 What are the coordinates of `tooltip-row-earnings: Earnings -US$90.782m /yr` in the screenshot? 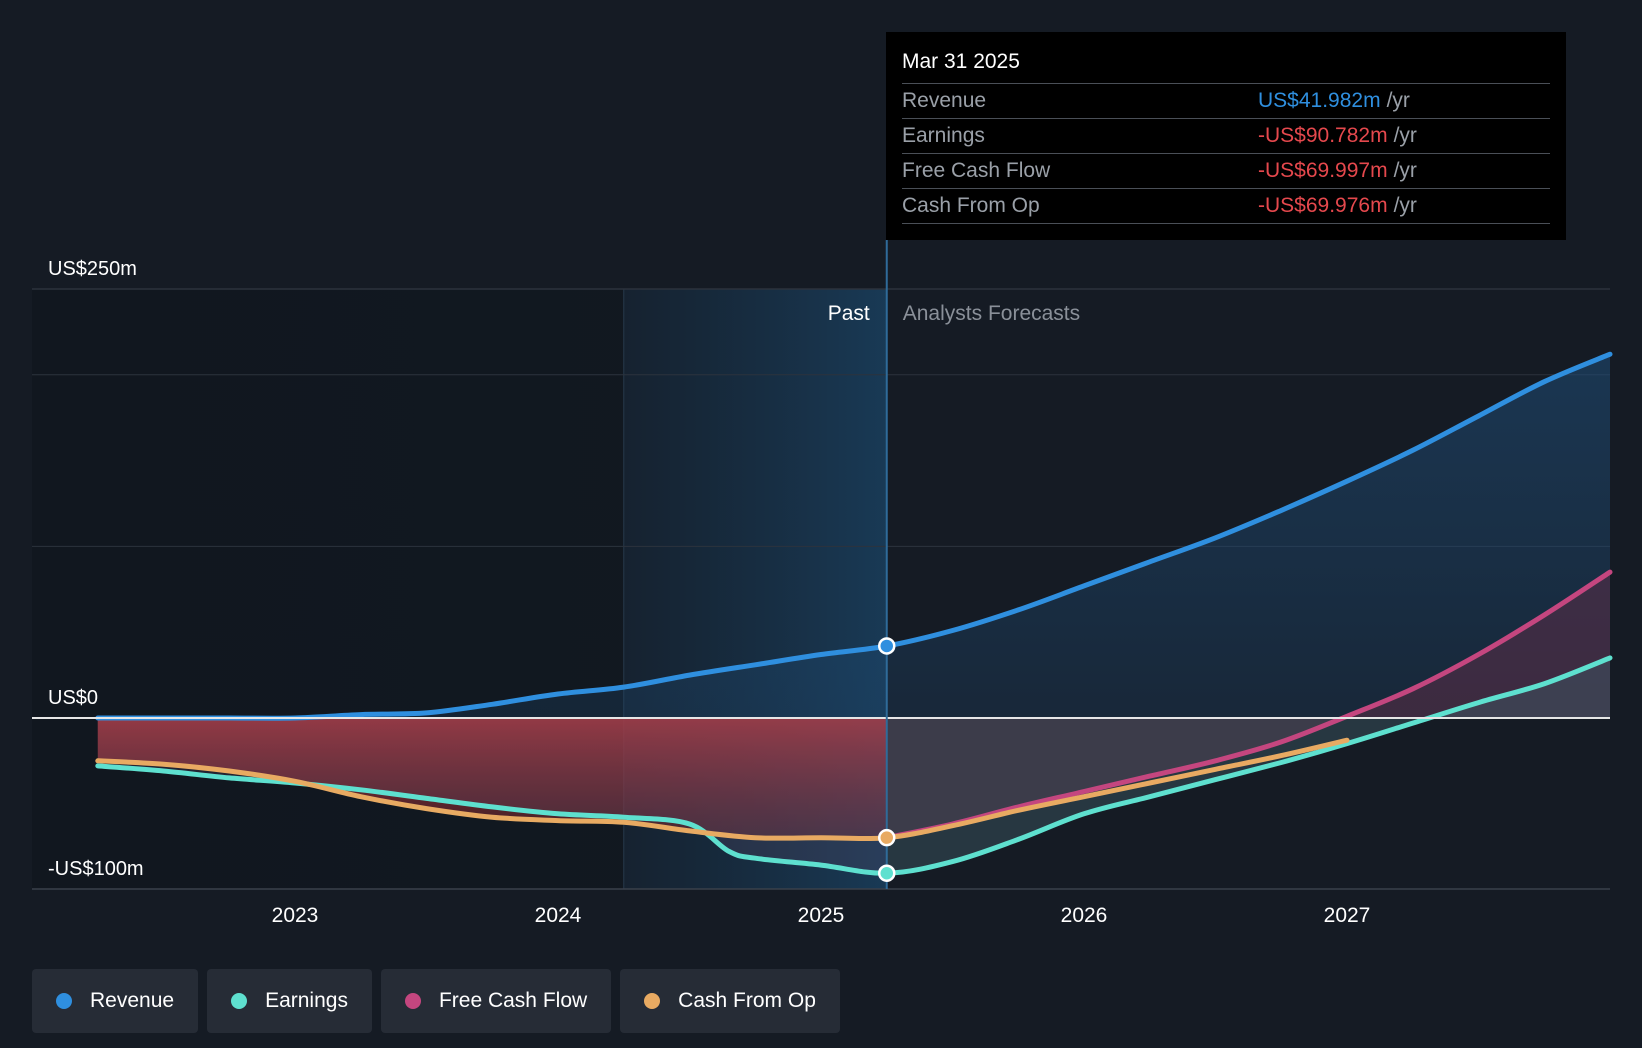 It's located at (1226, 135).